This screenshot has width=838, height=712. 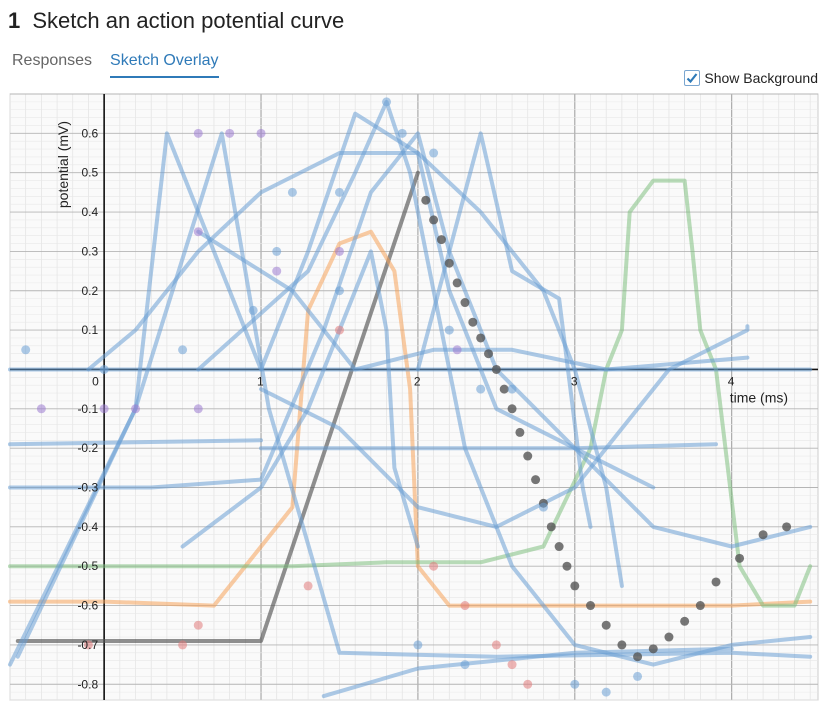 What do you see at coordinates (759, 397) in the screenshot?
I see `x-axis-label: time (ms)` at bounding box center [759, 397].